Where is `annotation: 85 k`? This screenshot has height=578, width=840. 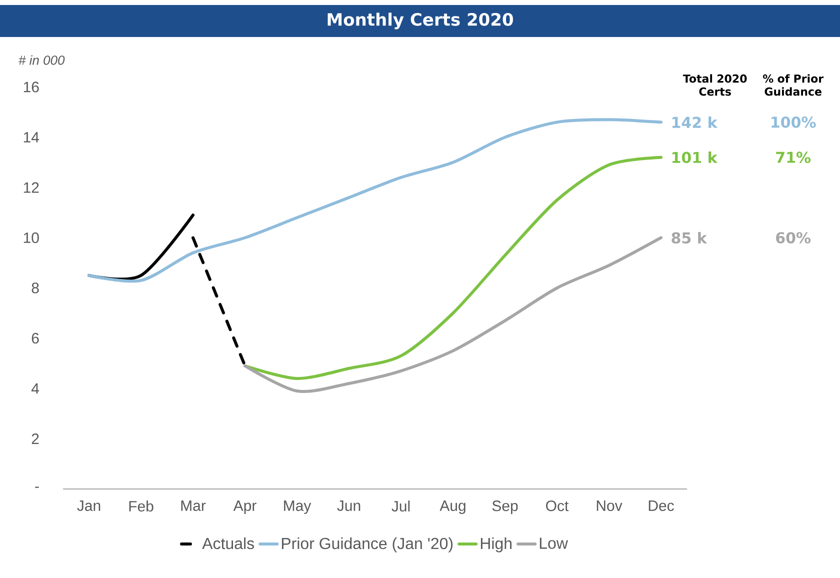 annotation: 85 k is located at coordinates (690, 238).